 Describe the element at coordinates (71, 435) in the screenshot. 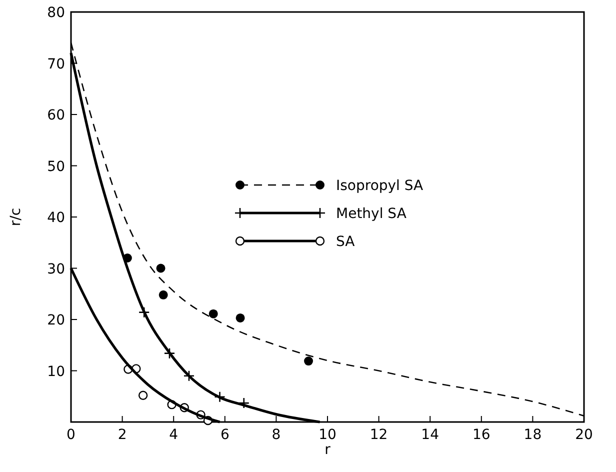

I see `x-tick-label: 0` at that location.